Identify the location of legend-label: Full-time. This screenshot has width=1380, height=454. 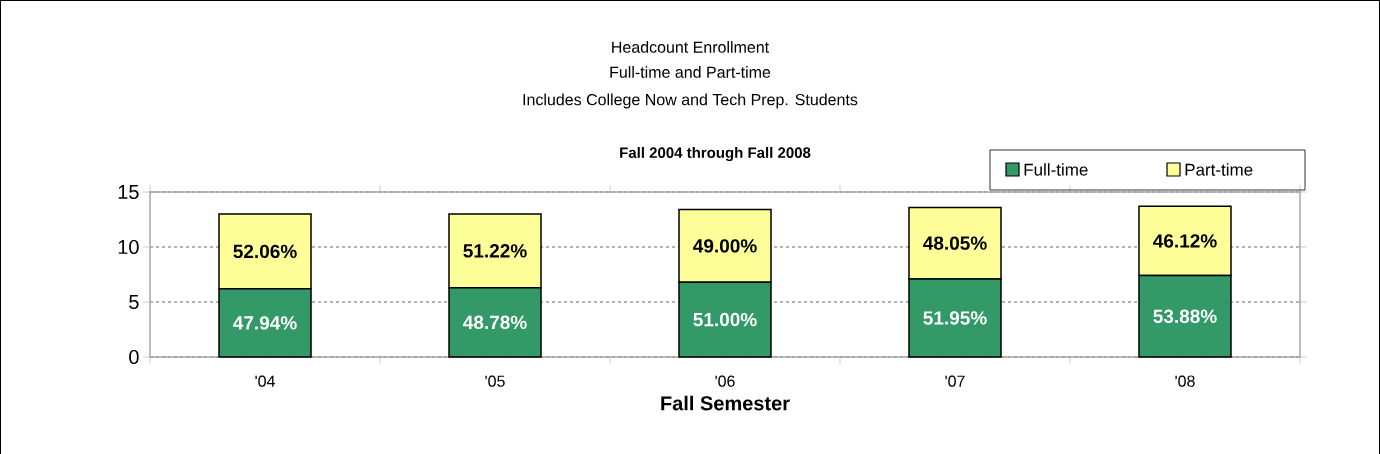
(1056, 169).